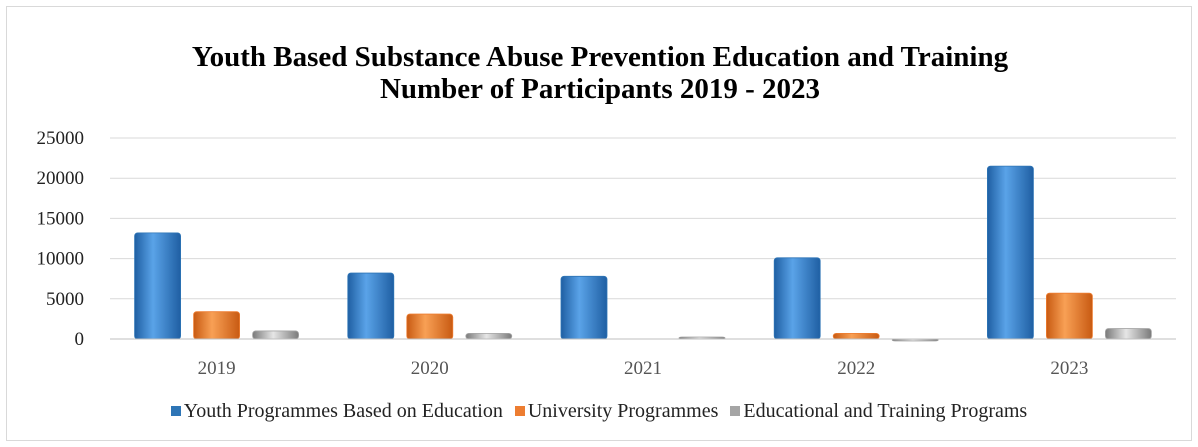  Describe the element at coordinates (61, 138) in the screenshot. I see `y-tick-label: 25000` at that location.